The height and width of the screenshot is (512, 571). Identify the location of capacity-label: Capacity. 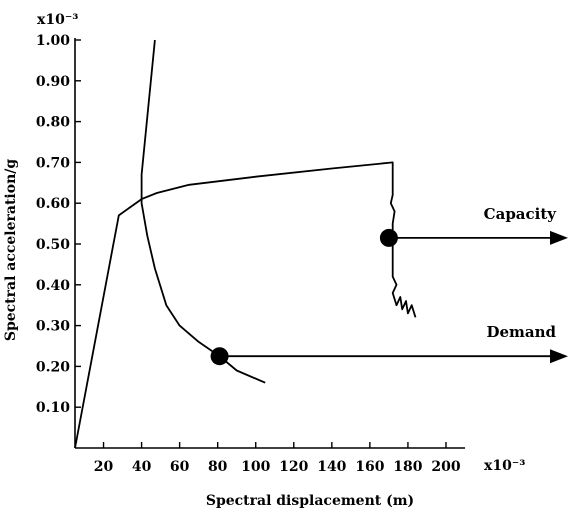
(521, 214).